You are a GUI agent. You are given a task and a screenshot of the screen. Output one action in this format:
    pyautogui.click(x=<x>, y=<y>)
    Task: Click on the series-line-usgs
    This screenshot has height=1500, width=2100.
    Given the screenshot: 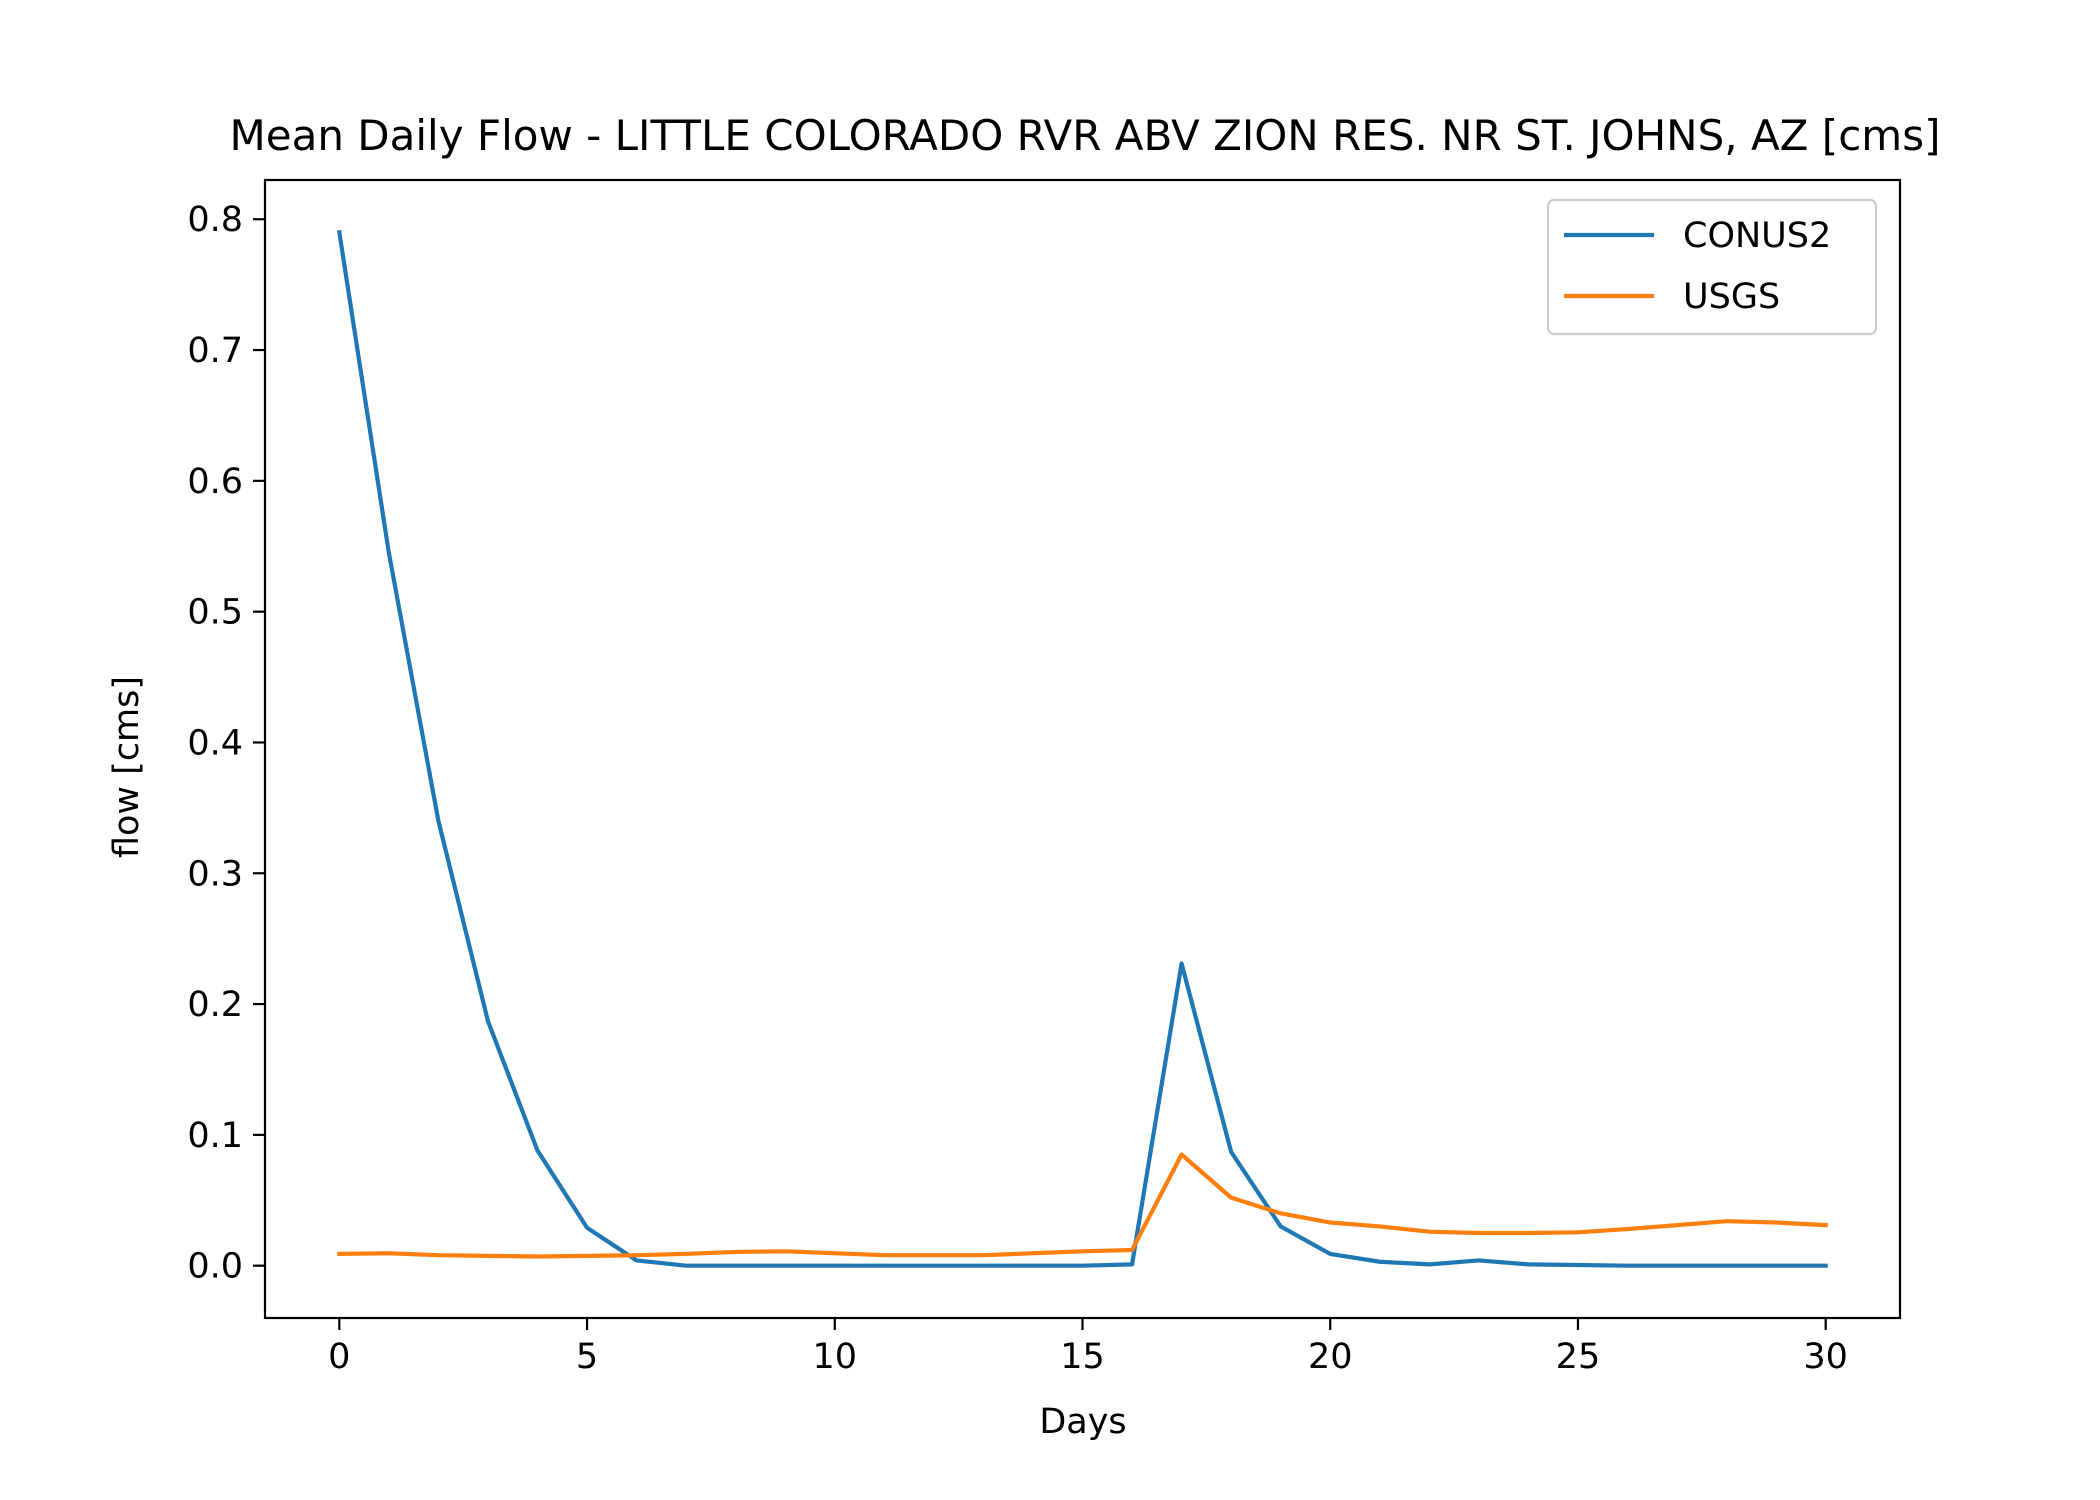 What is the action you would take?
    pyautogui.click(x=1082, y=1205)
    